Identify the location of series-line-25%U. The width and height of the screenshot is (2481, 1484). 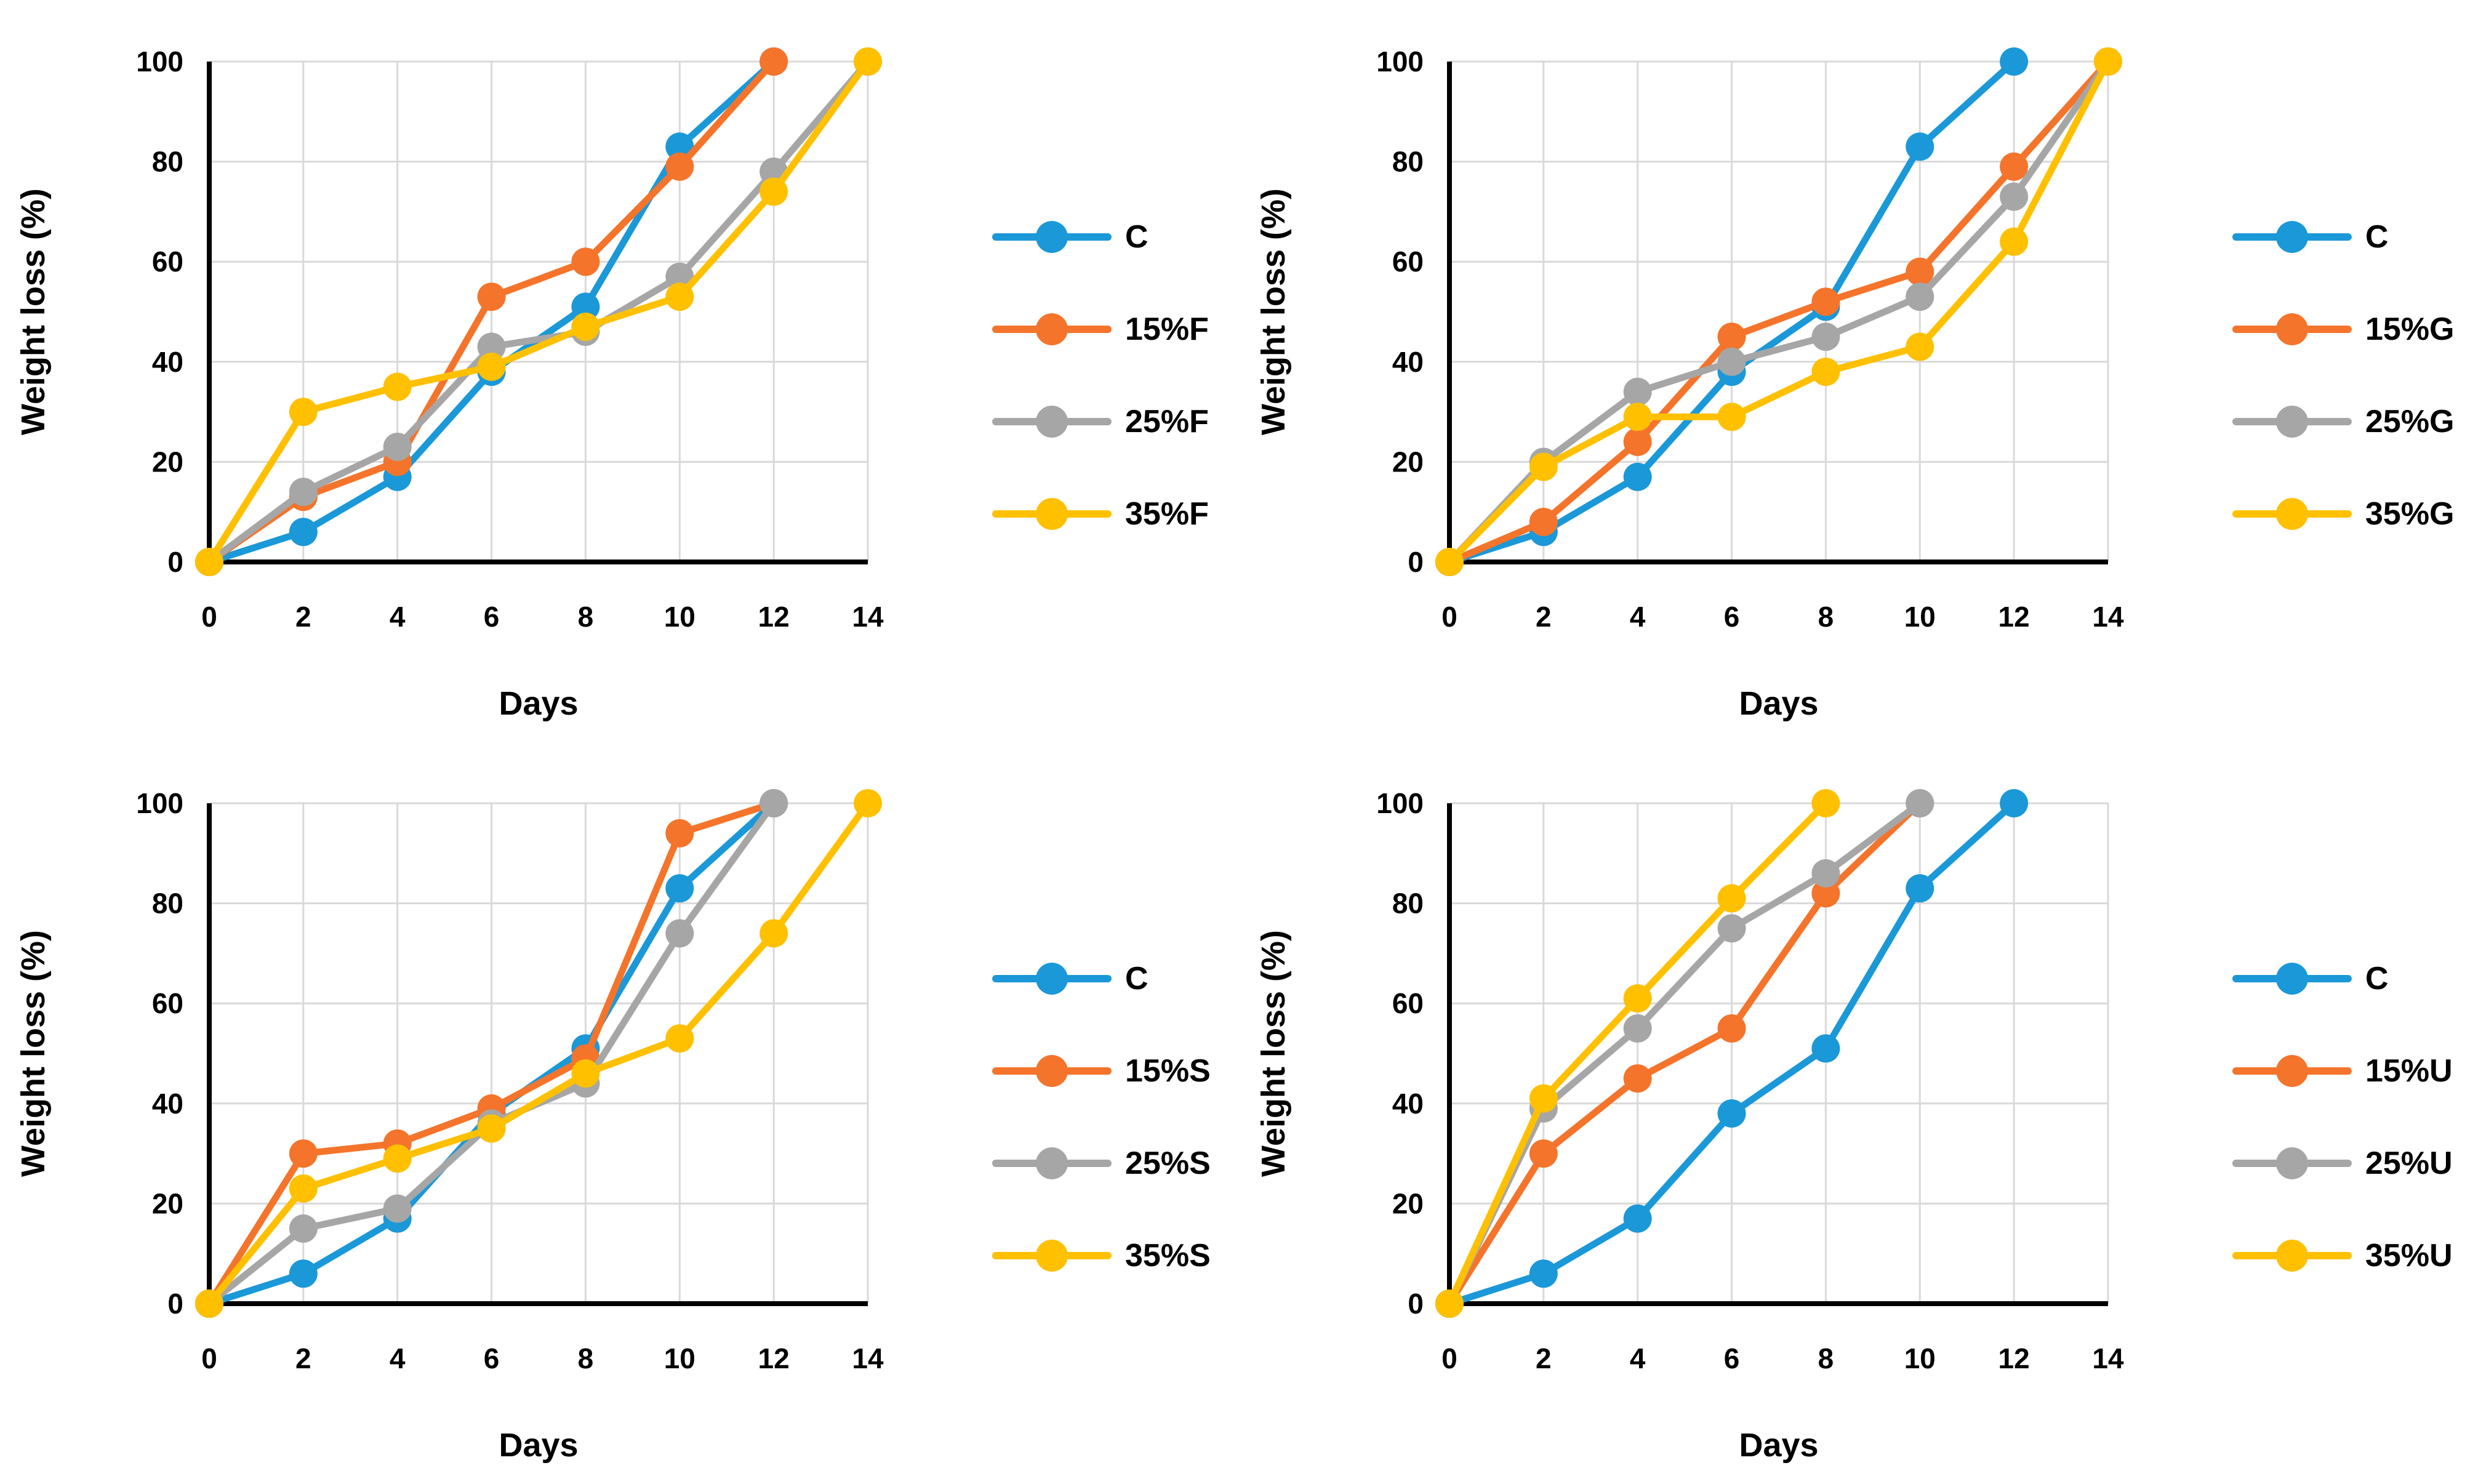
(1685, 1053).